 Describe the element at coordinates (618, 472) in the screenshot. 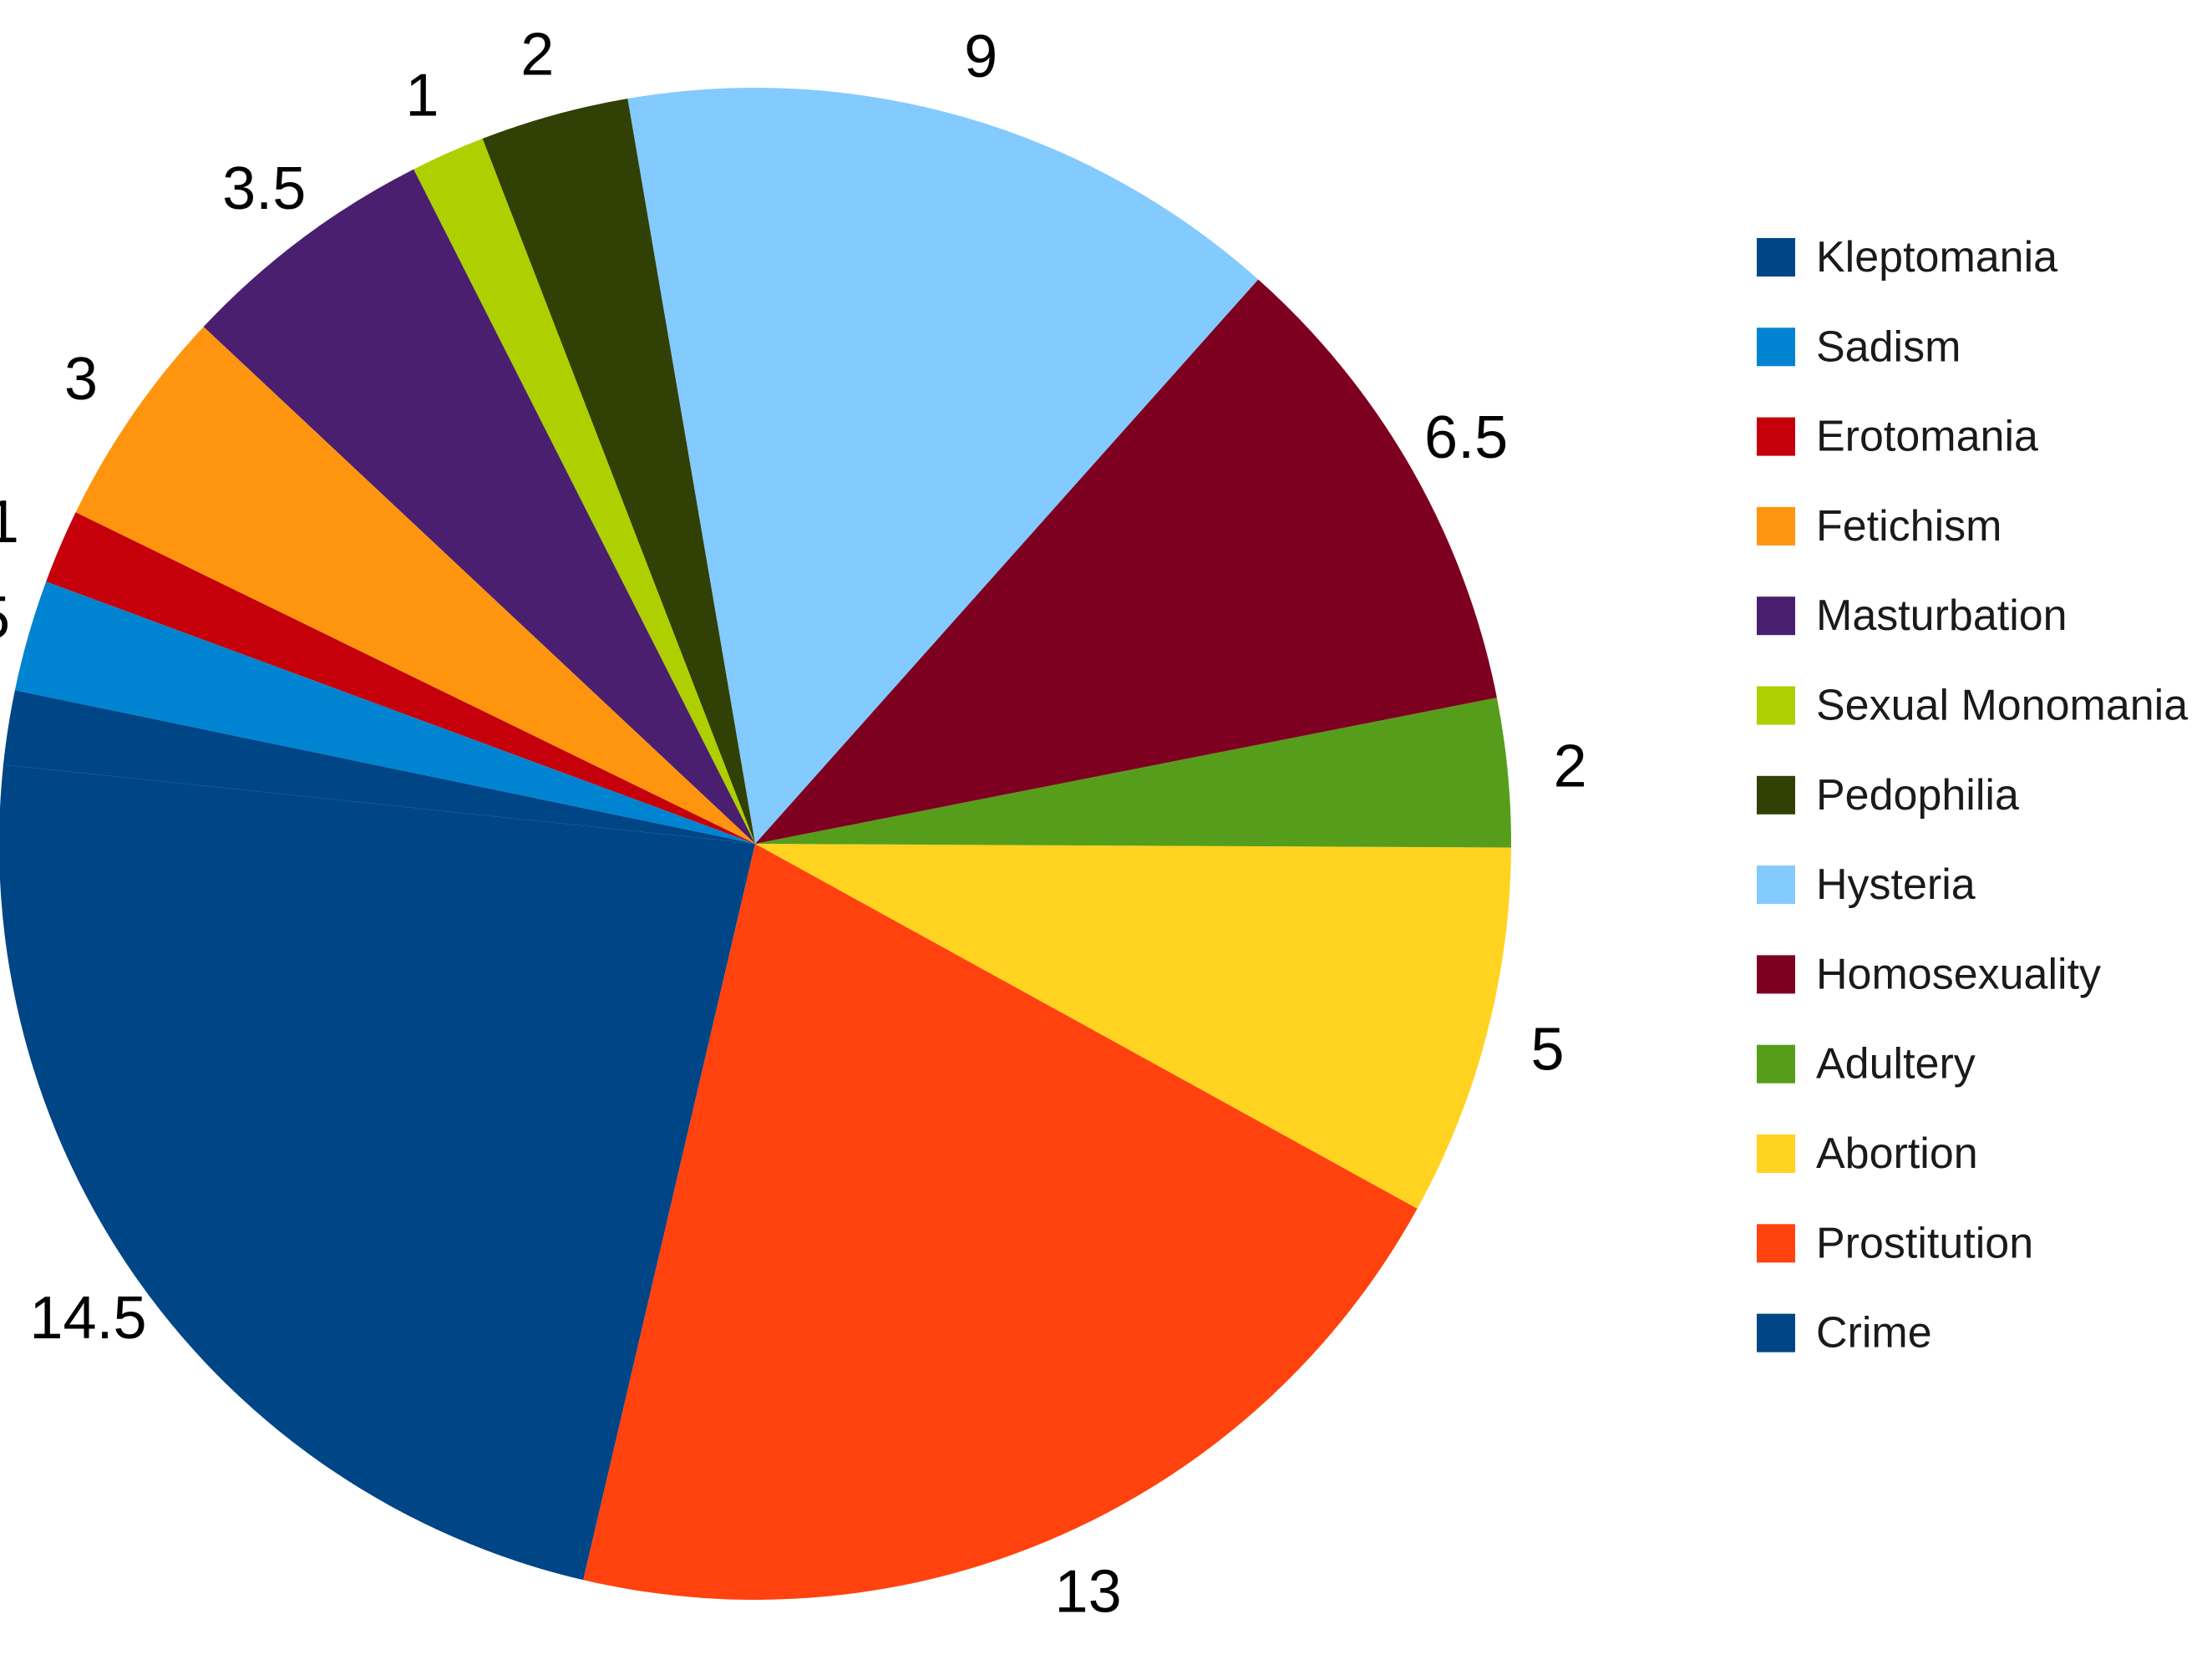

I see `pie-slice-pedophilia` at that location.